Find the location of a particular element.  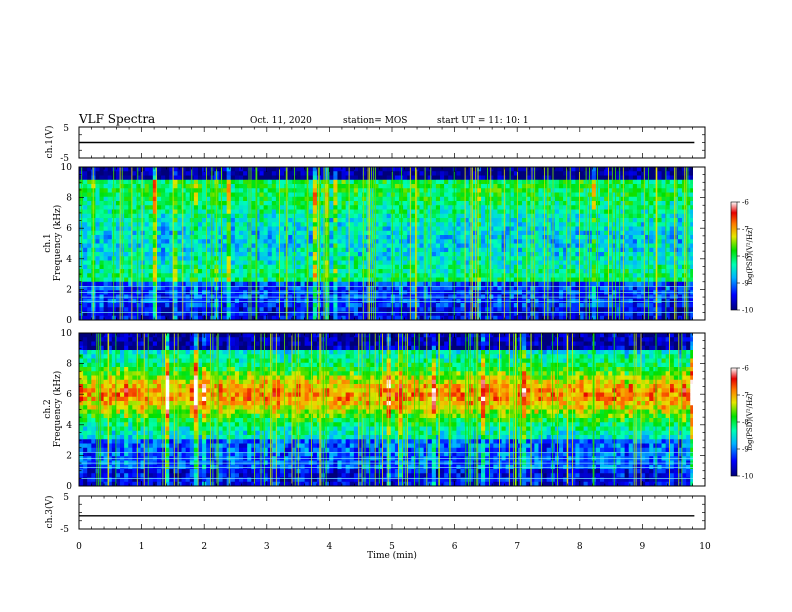

ch1-ytick-top: 5 is located at coordinates (66, 129).